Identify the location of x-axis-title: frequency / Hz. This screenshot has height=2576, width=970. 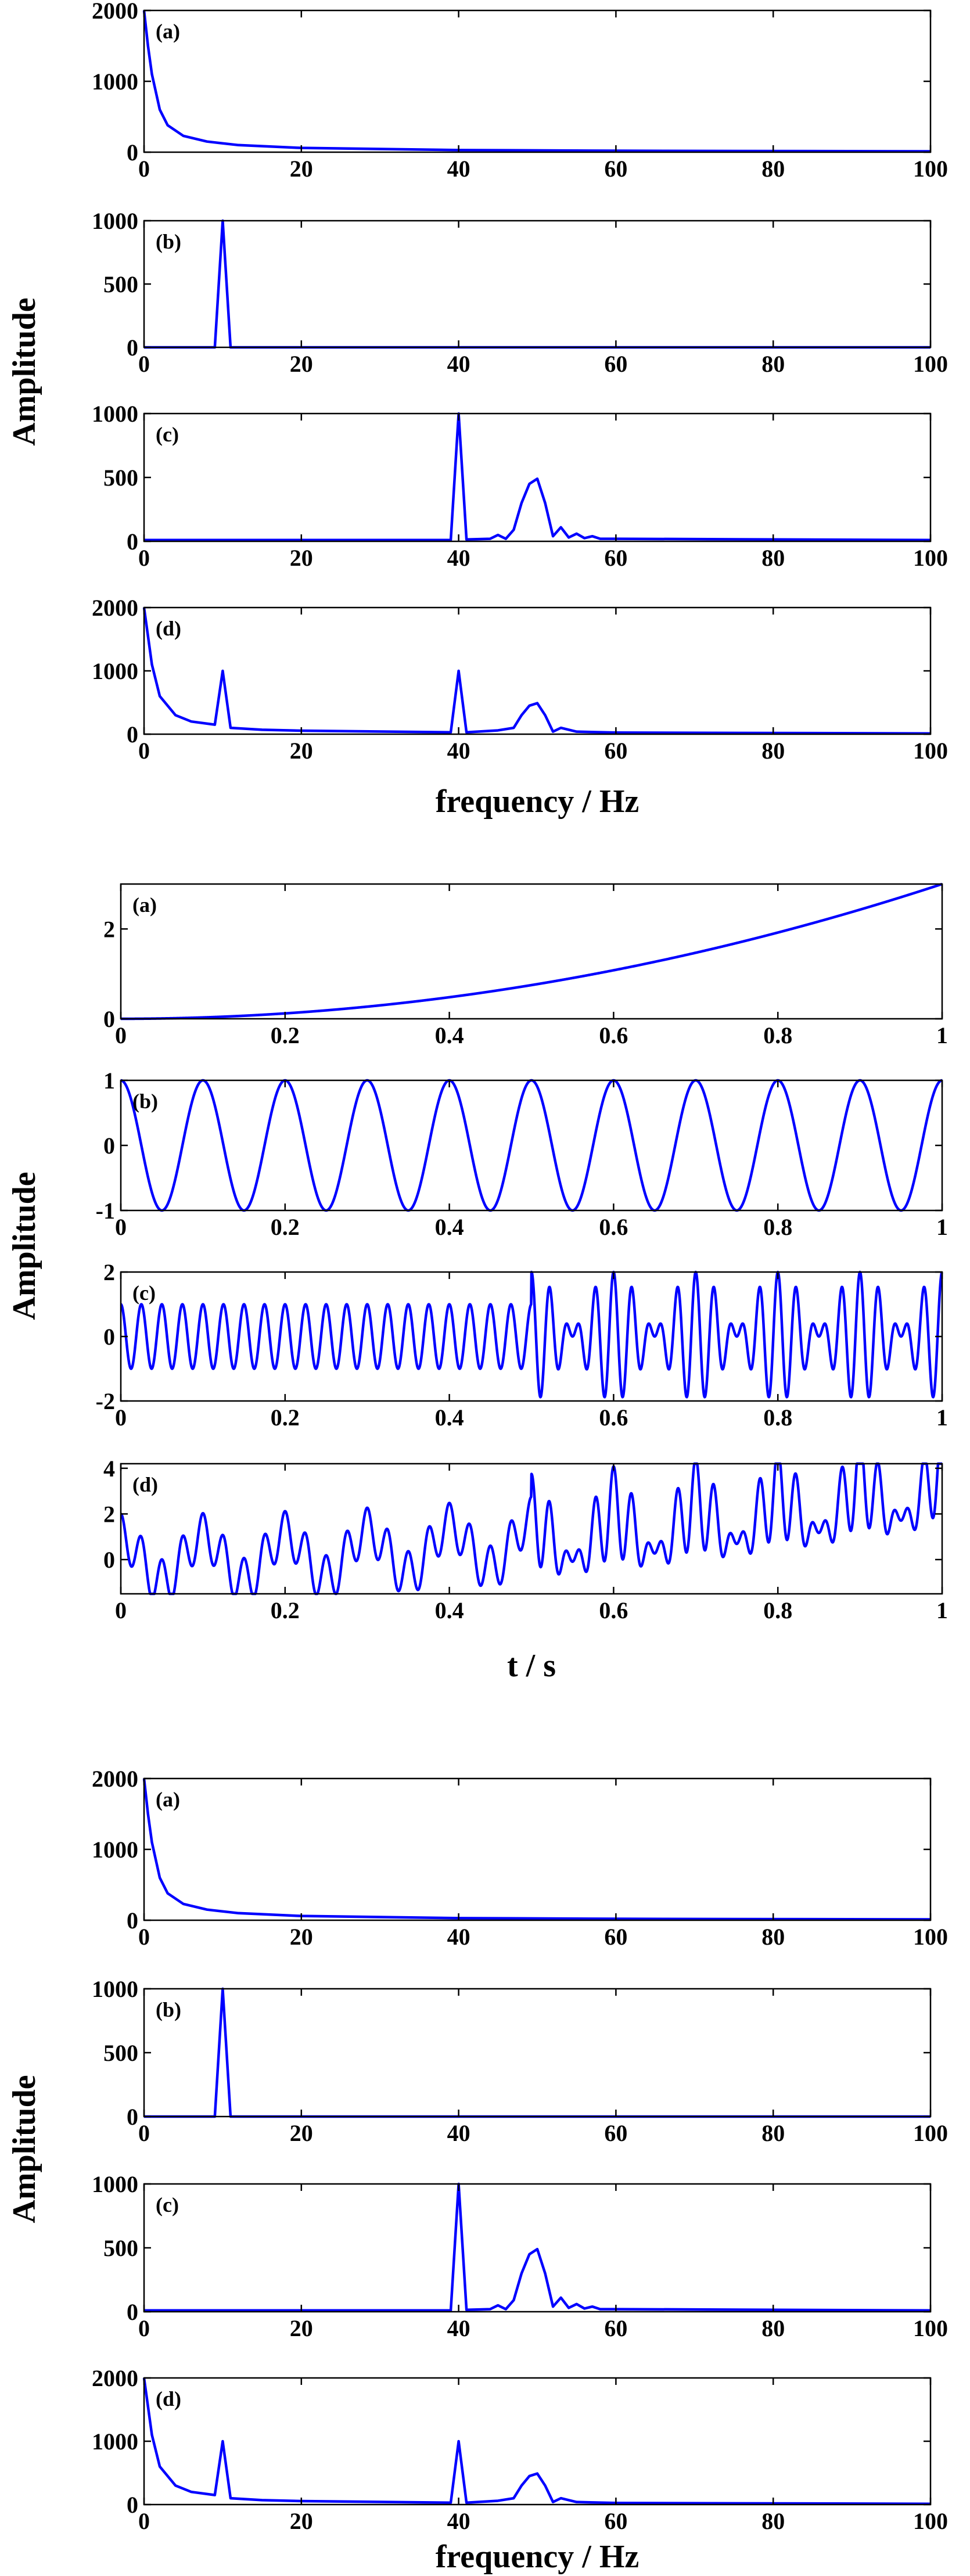
(538, 2557).